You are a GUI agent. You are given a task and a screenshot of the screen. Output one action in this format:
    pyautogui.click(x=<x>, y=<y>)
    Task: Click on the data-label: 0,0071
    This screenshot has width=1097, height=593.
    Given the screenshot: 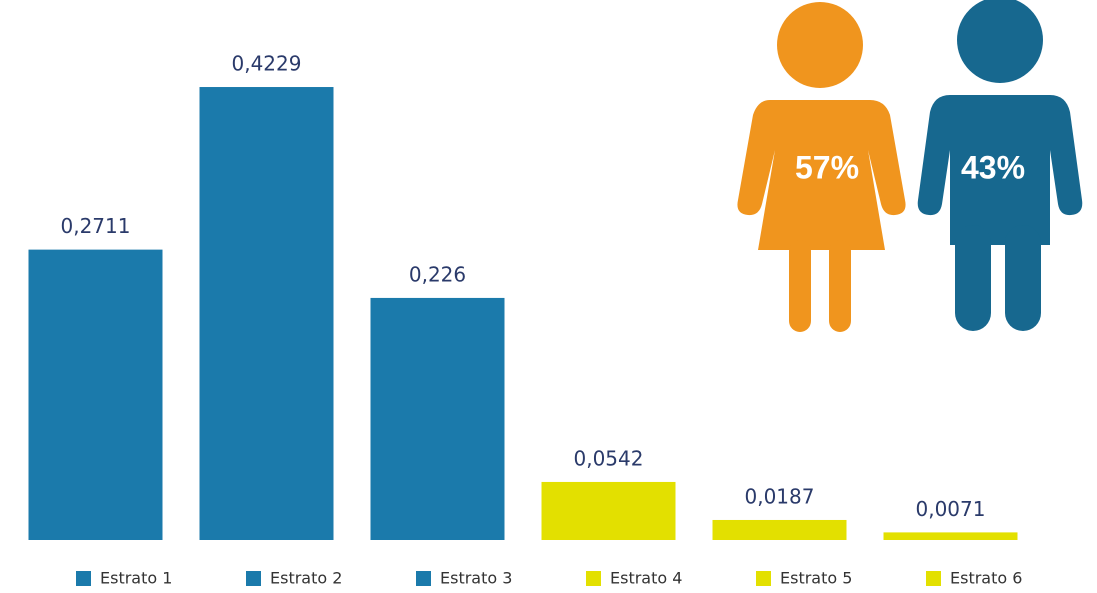 What is the action you would take?
    pyautogui.click(x=951, y=509)
    